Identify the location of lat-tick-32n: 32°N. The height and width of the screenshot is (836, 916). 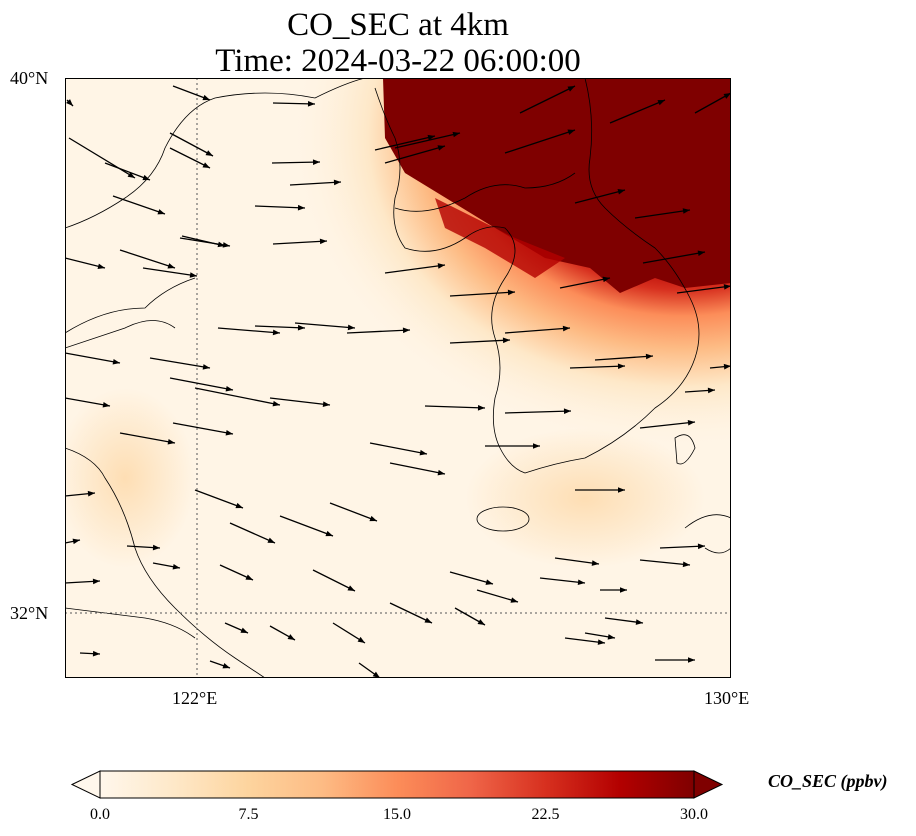
(29, 613).